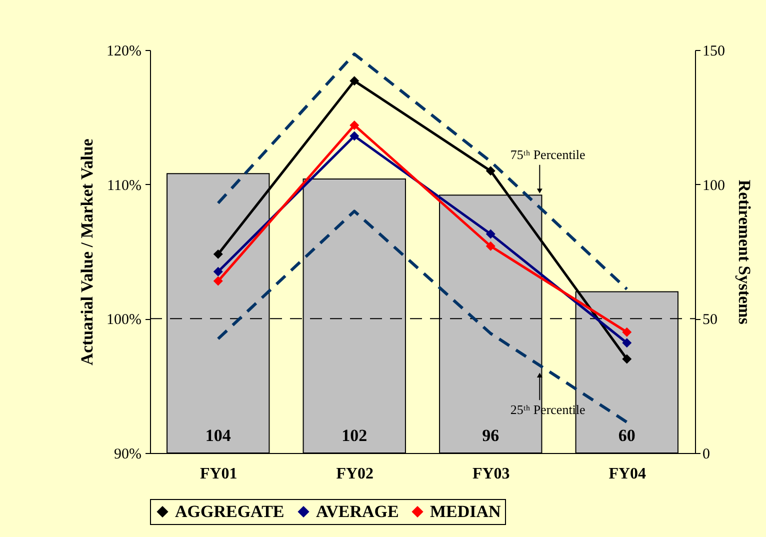 Image resolution: width=766 pixels, height=537 pixels. Describe the element at coordinates (713, 186) in the screenshot. I see `y2-tick-label: 100` at that location.